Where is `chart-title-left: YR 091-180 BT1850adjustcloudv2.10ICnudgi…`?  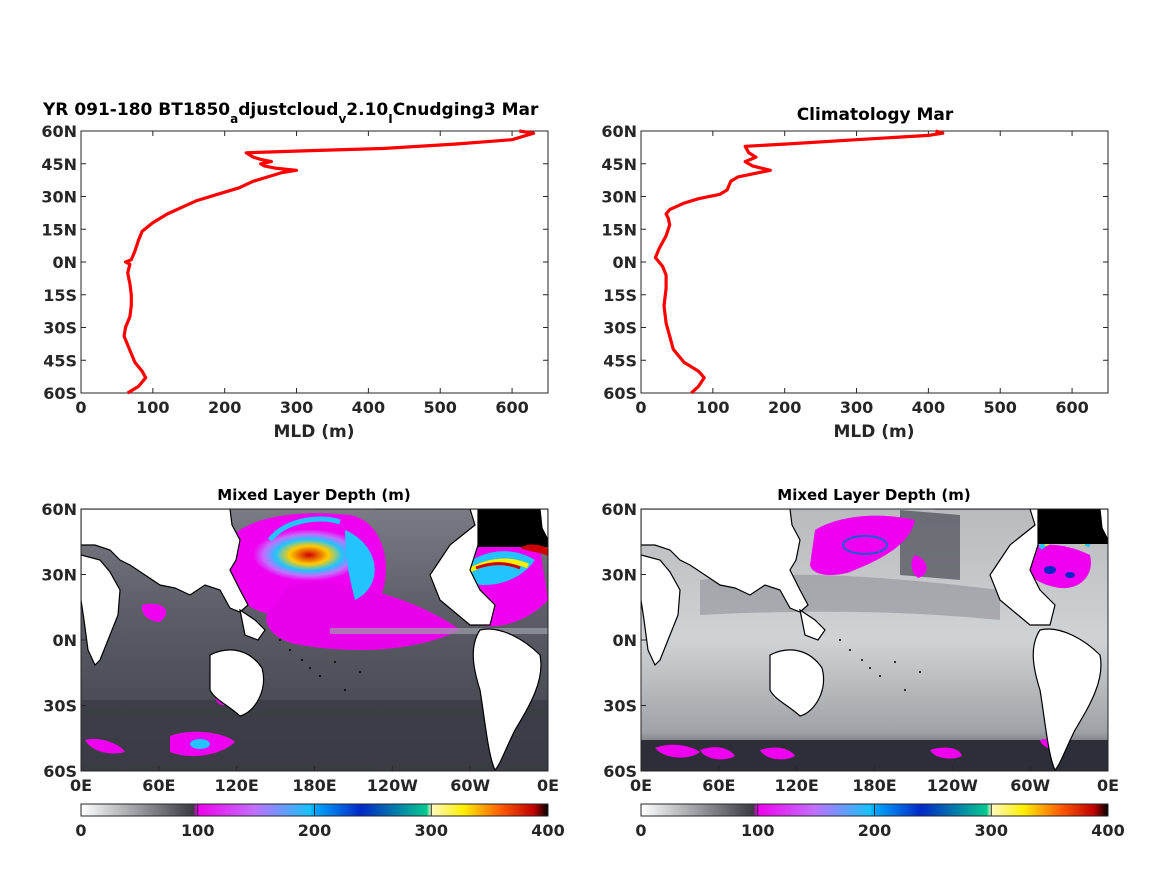
chart-title-left: YR 091-180 BT1850adjustcloudv2.10ICnudgi… is located at coordinates (290, 113).